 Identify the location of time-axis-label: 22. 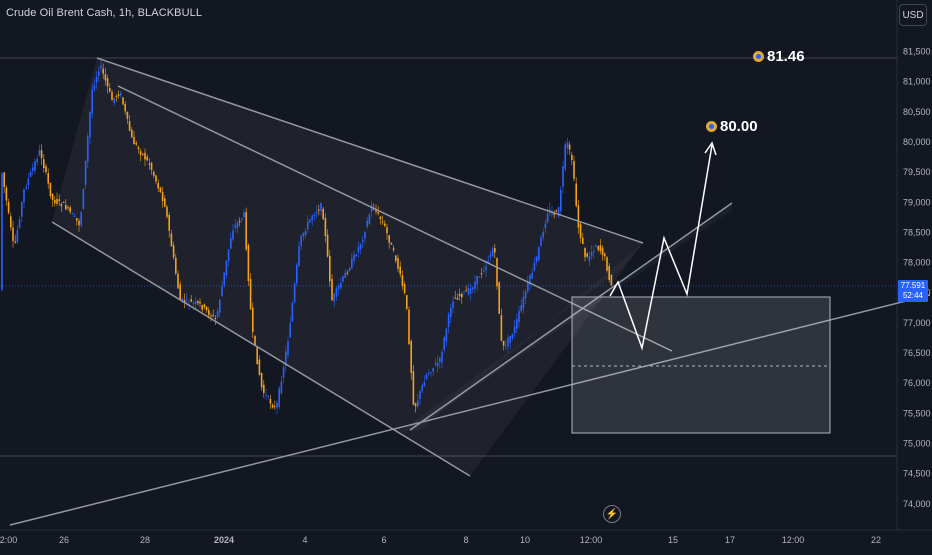
(876, 540).